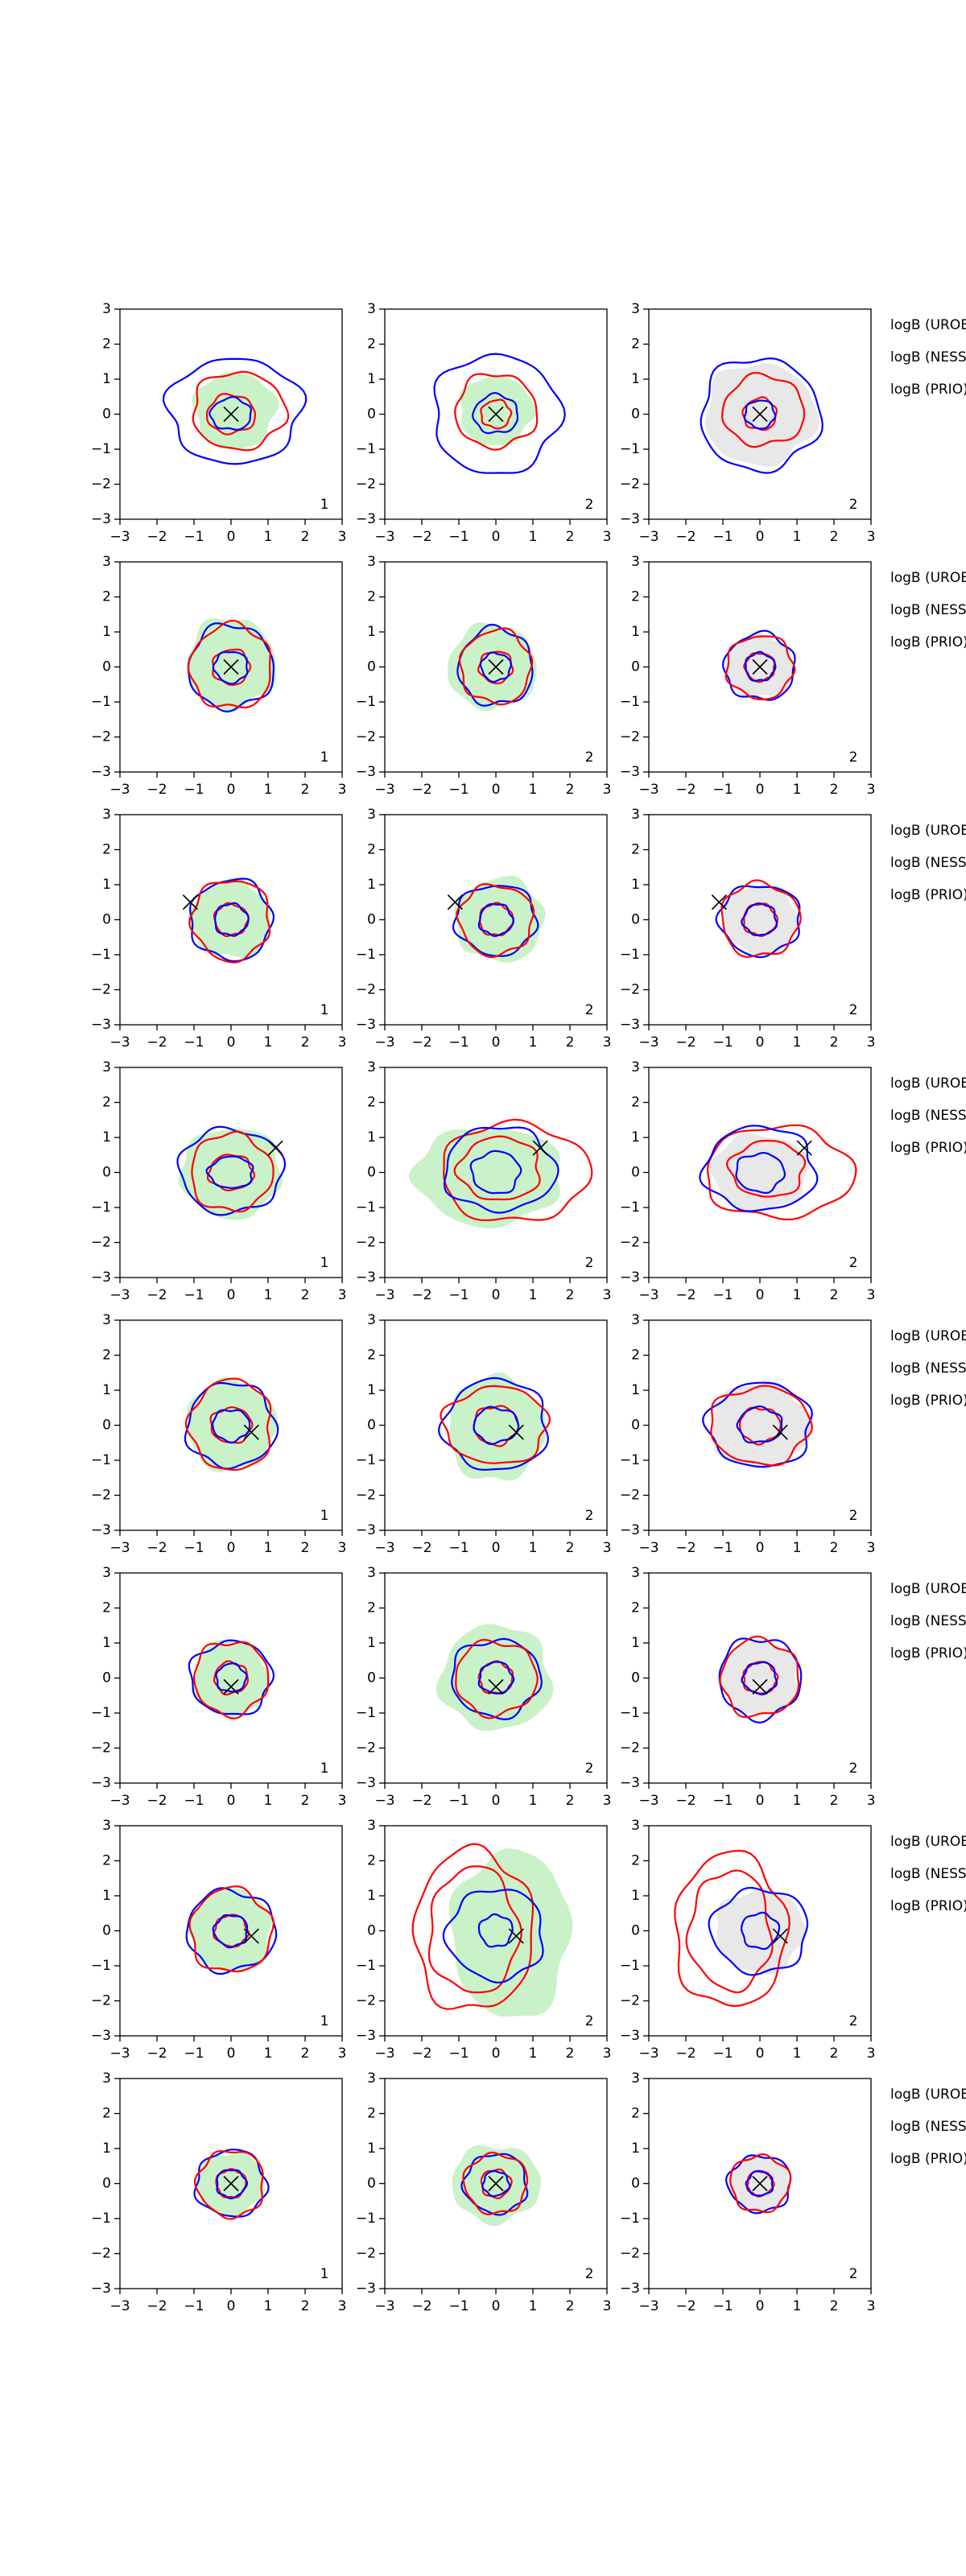  I want to click on log-bayes-note: logB (PRIO) =, so click(928, 390).